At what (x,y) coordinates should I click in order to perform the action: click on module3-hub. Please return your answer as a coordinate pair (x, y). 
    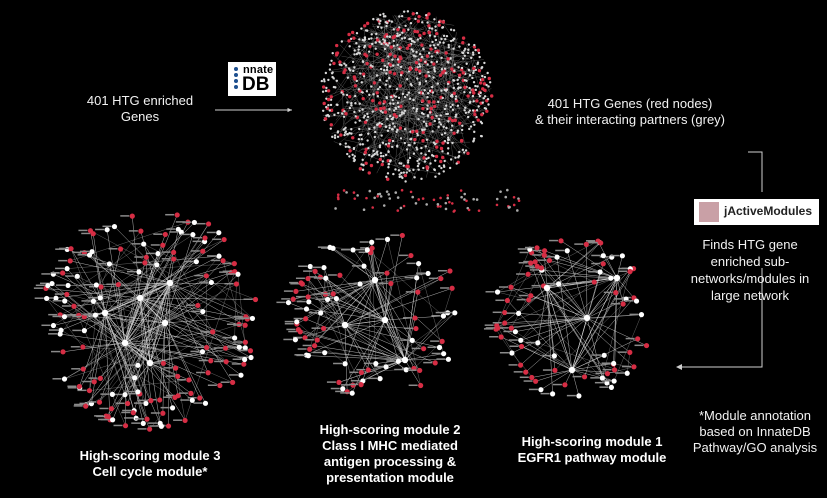
    Looking at the image, I should click on (165, 323).